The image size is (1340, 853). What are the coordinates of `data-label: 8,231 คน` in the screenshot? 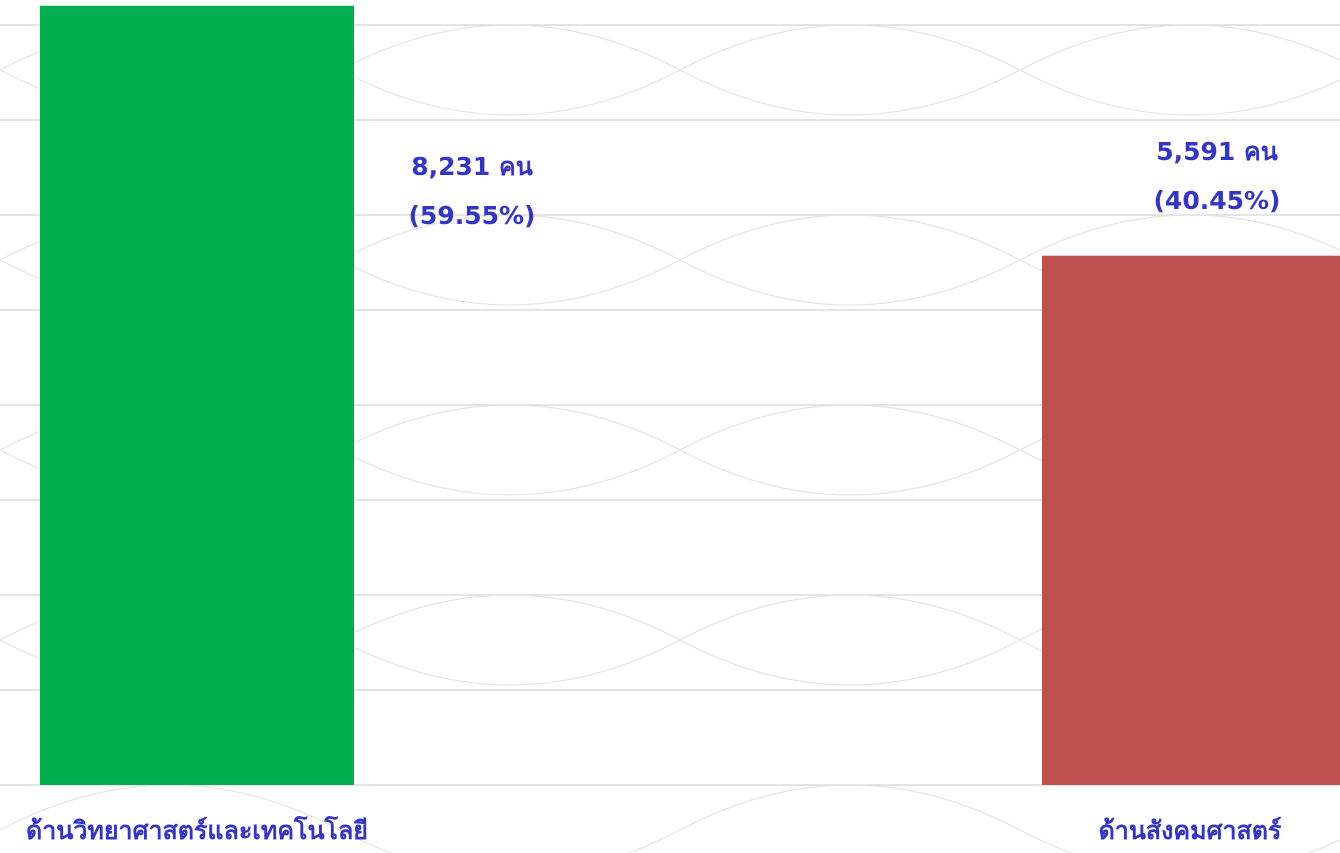 It's located at (472, 166).